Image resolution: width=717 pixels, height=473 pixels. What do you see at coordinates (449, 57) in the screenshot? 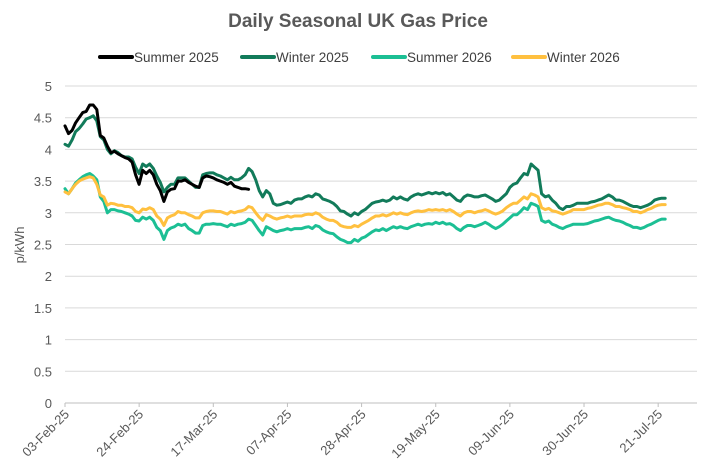
I see `legend-label: Summer 2026` at bounding box center [449, 57].